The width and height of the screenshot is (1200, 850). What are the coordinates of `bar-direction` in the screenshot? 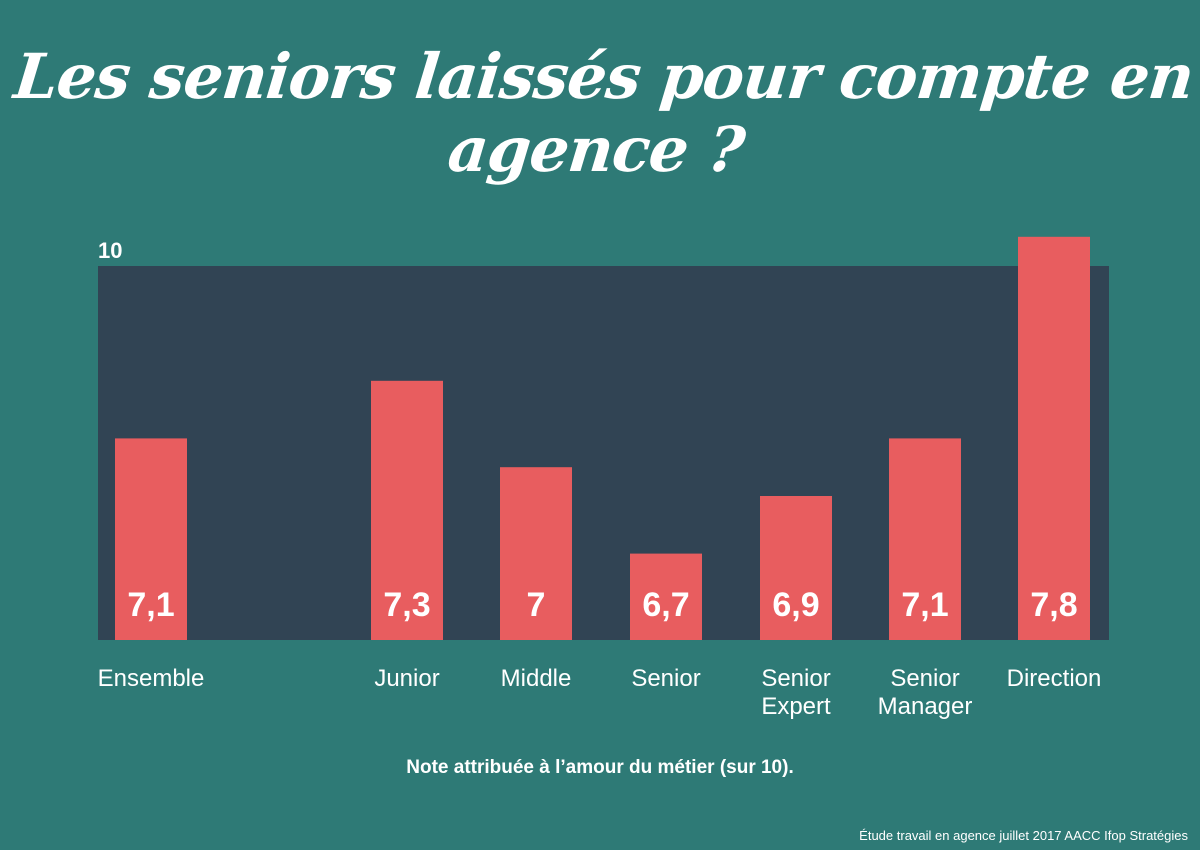 It's located at (1054, 438).